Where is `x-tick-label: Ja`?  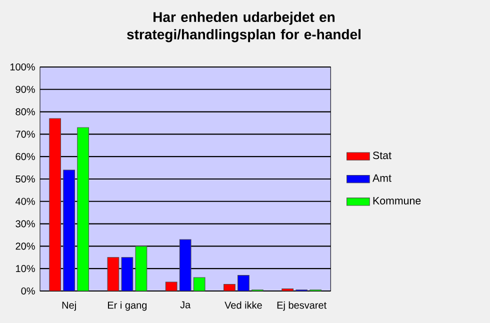
x-tick-label: Ja is located at coordinates (185, 304).